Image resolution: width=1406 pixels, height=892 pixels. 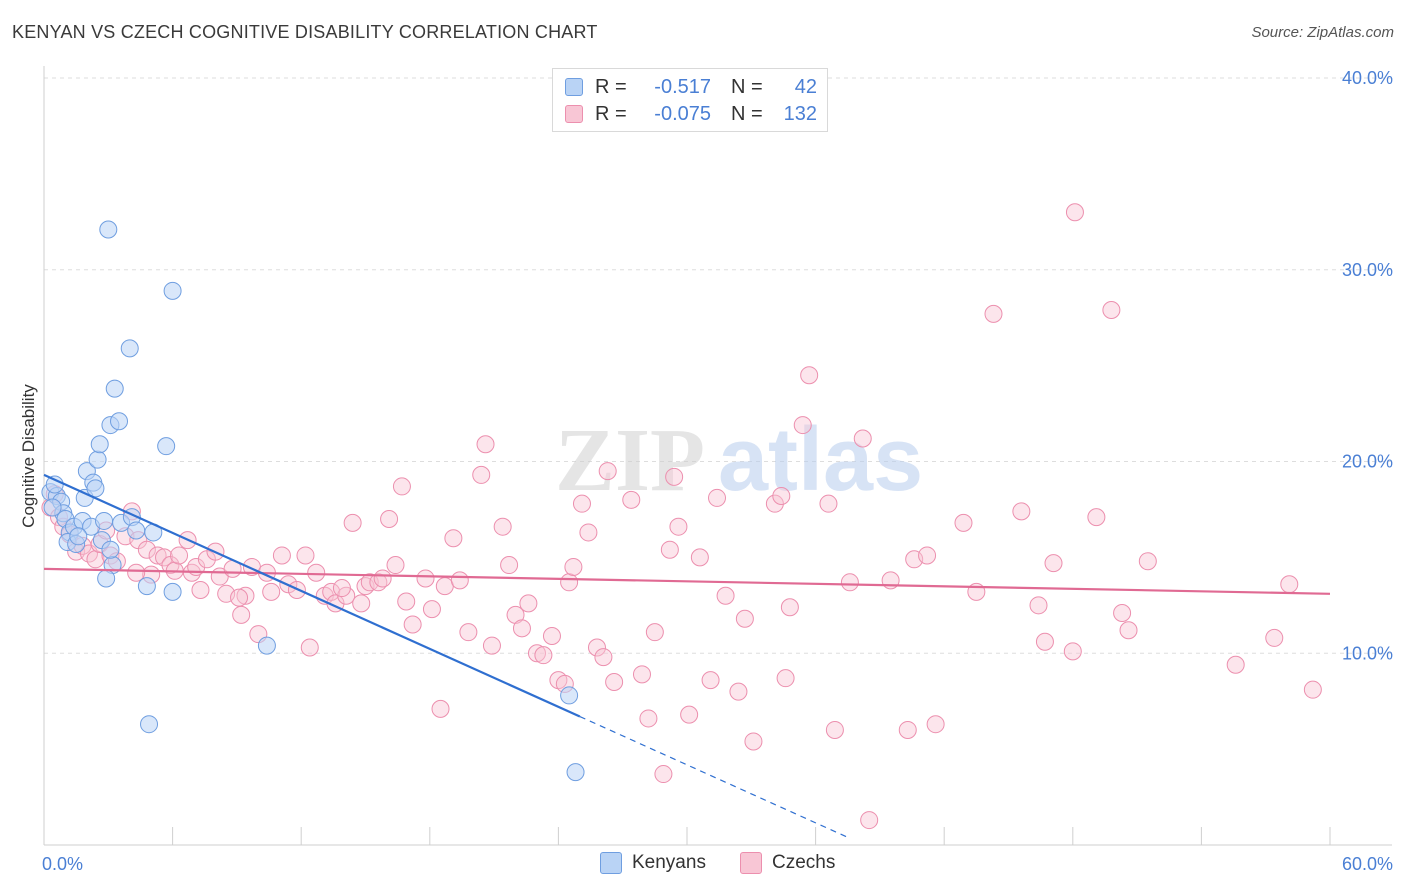 What do you see at coordinates (312, 595) in the screenshot?
I see `kenyan-trend-line` at bounding box center [312, 595].